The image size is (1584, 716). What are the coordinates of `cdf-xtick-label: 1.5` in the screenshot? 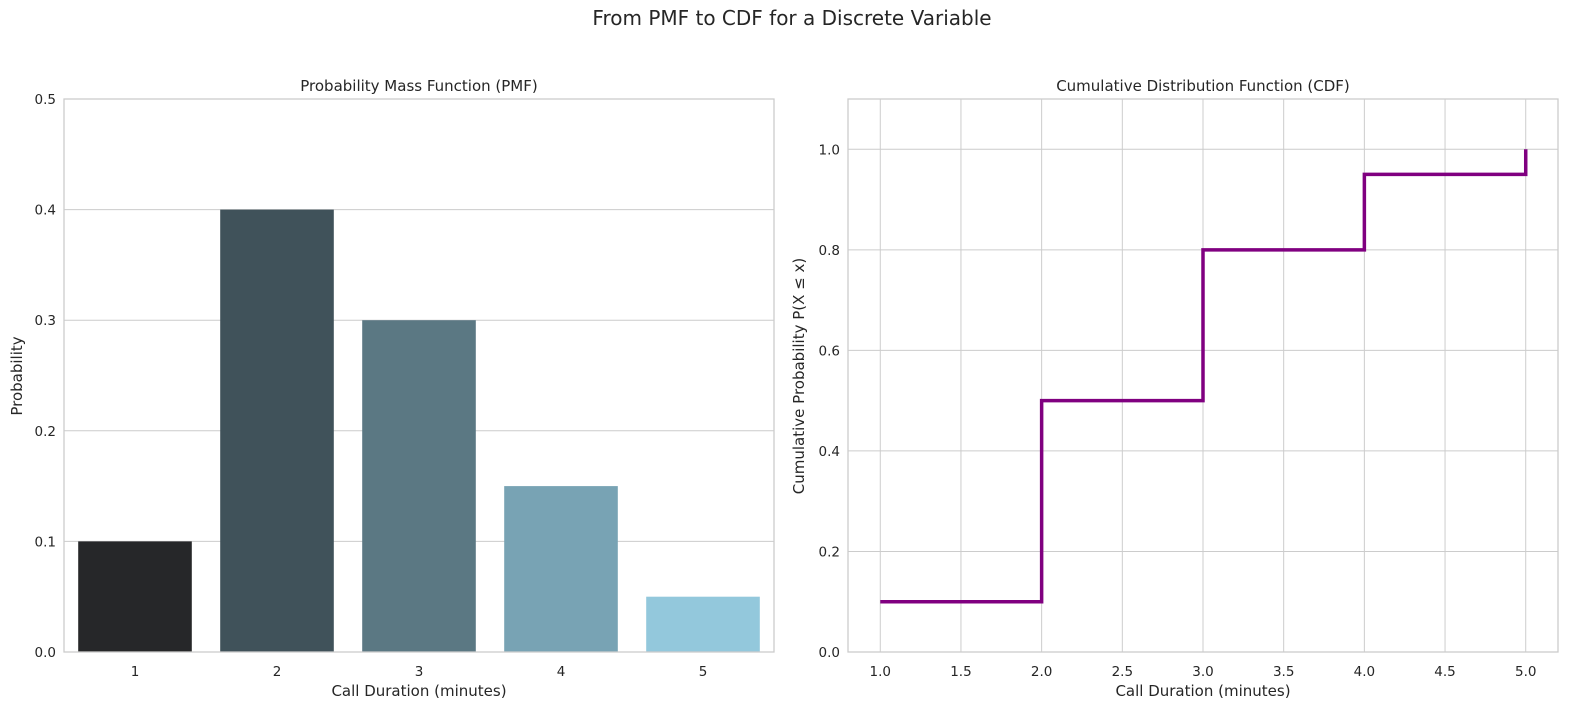 It's located at (960, 672).